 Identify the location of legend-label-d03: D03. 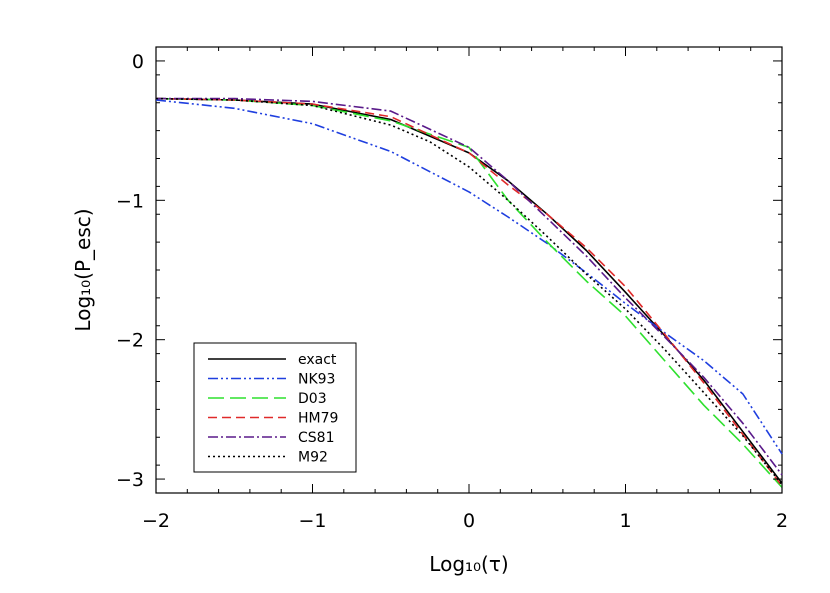
(312, 399).